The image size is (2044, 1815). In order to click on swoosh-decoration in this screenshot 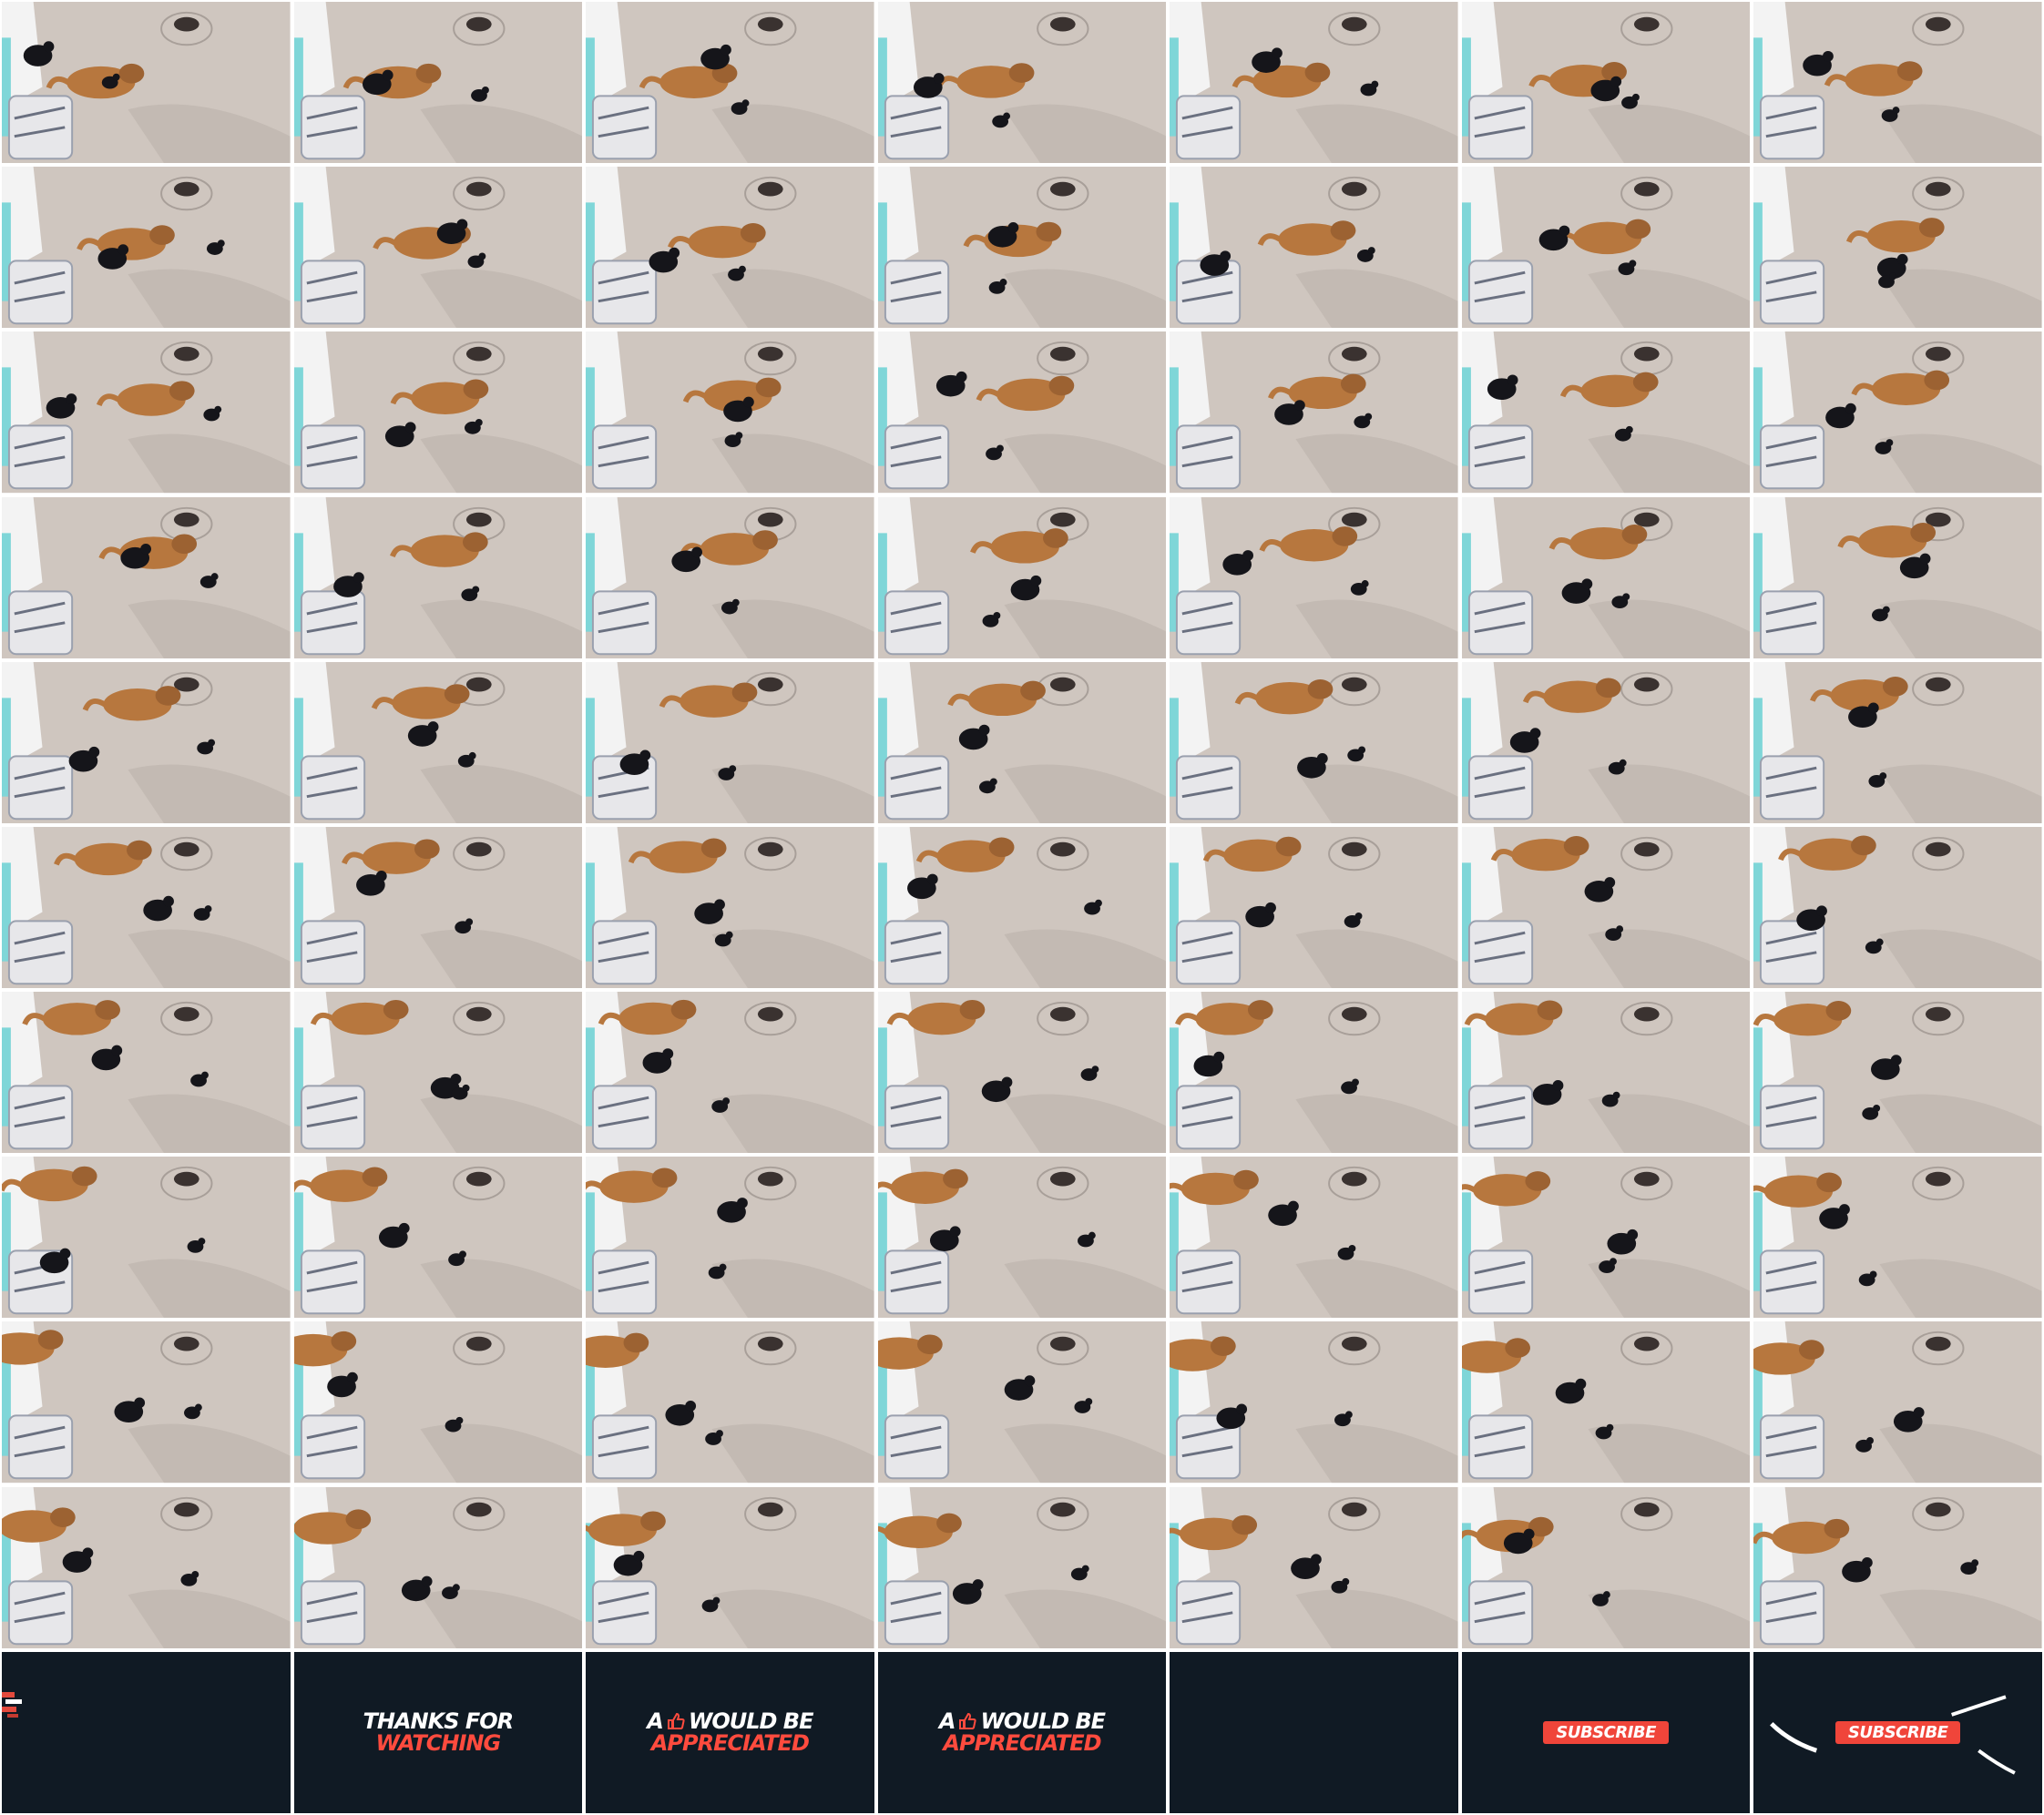, I will do `click(1894, 1735)`.